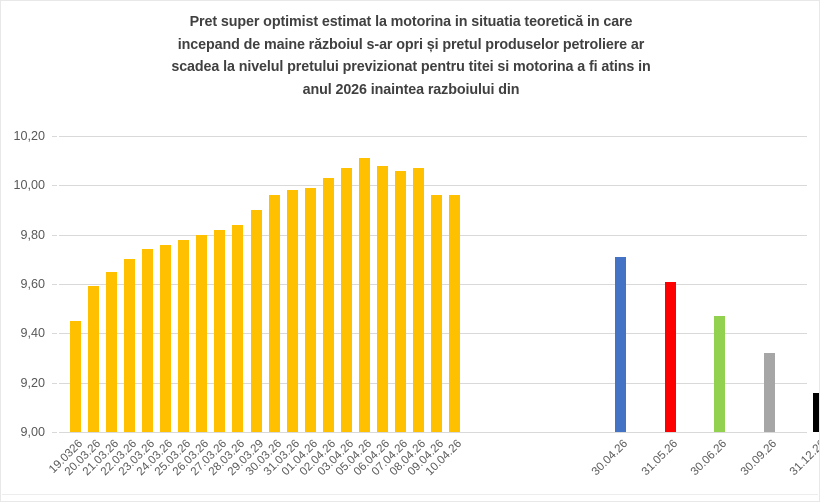 This screenshot has width=820, height=502. What do you see at coordinates (32, 382) in the screenshot?
I see `y-axis-tick-label: 9,20` at bounding box center [32, 382].